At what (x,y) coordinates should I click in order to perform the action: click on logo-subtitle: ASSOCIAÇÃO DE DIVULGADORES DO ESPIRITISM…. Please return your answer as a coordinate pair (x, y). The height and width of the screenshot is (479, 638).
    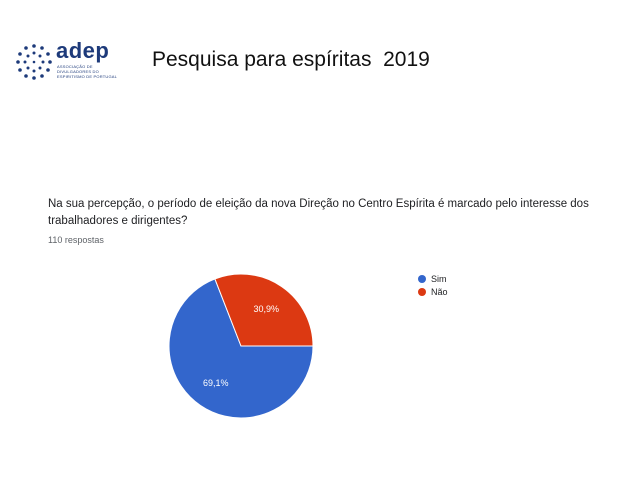
    Looking at the image, I should click on (87, 71).